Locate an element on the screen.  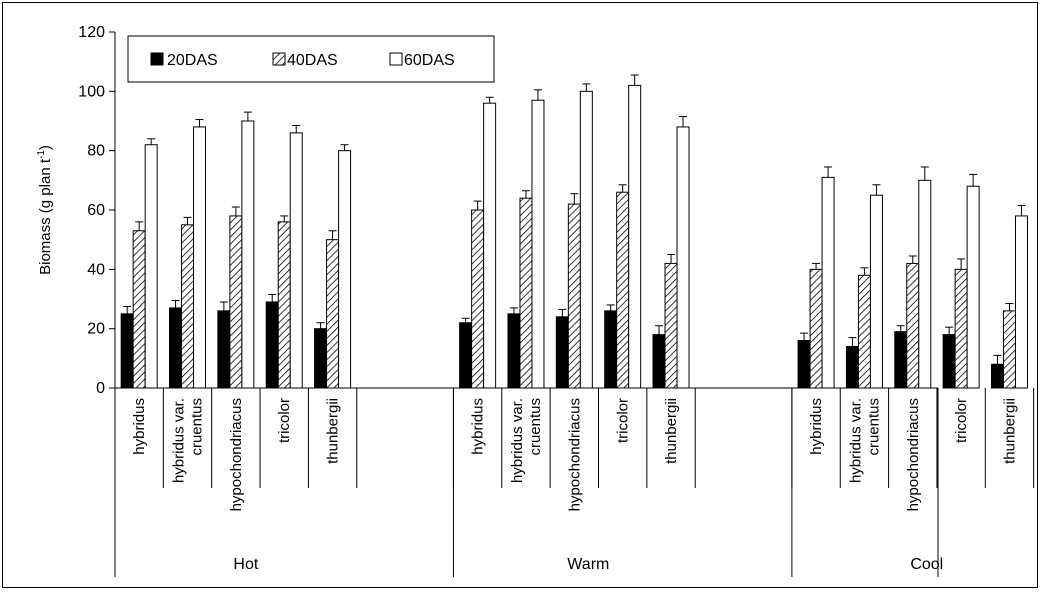
legend-box is located at coordinates (311, 59).